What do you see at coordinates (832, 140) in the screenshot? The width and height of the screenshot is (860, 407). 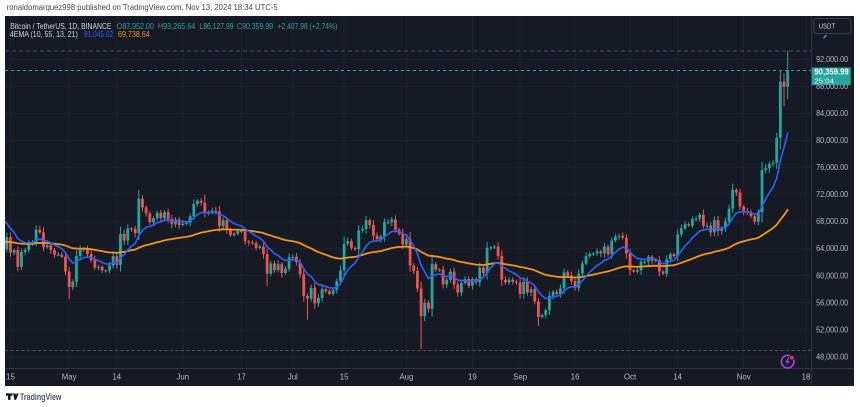 I see `svg-text: 80,000.00` at bounding box center [832, 140].